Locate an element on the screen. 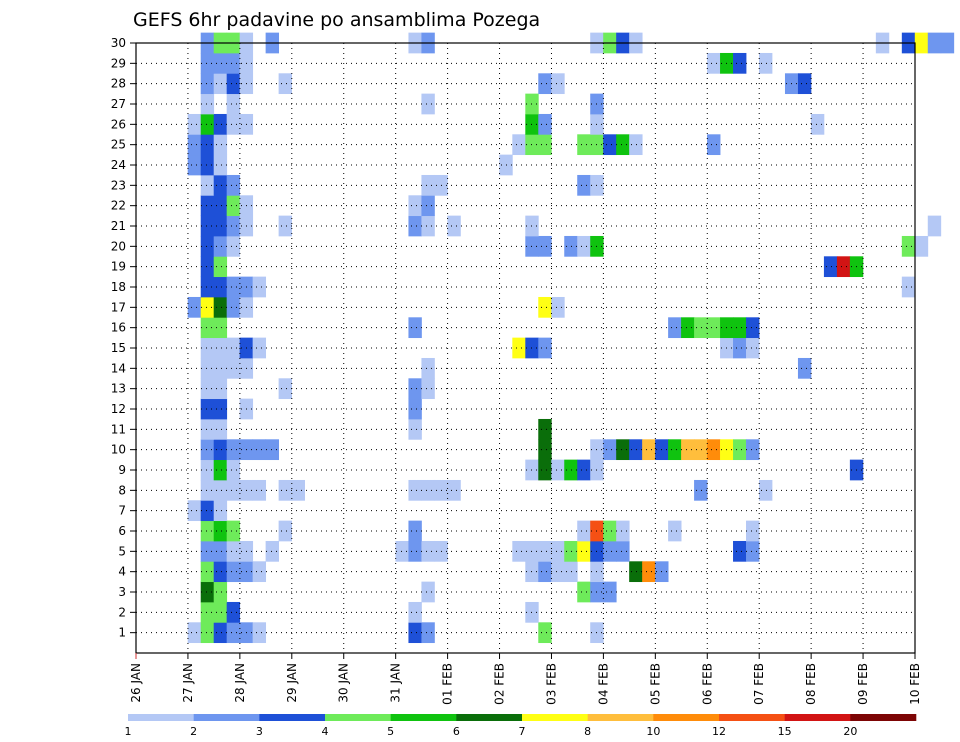  y-tick-label: 8 is located at coordinates (122, 490).